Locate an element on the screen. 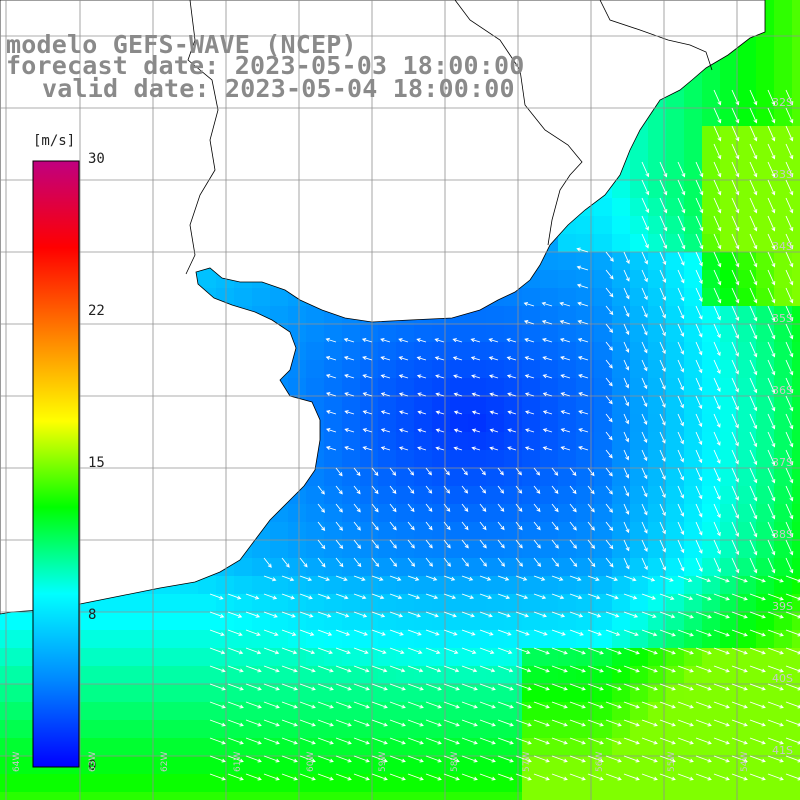 The height and width of the screenshot is (800, 800). lon-label: 61W is located at coordinates (238, 761).